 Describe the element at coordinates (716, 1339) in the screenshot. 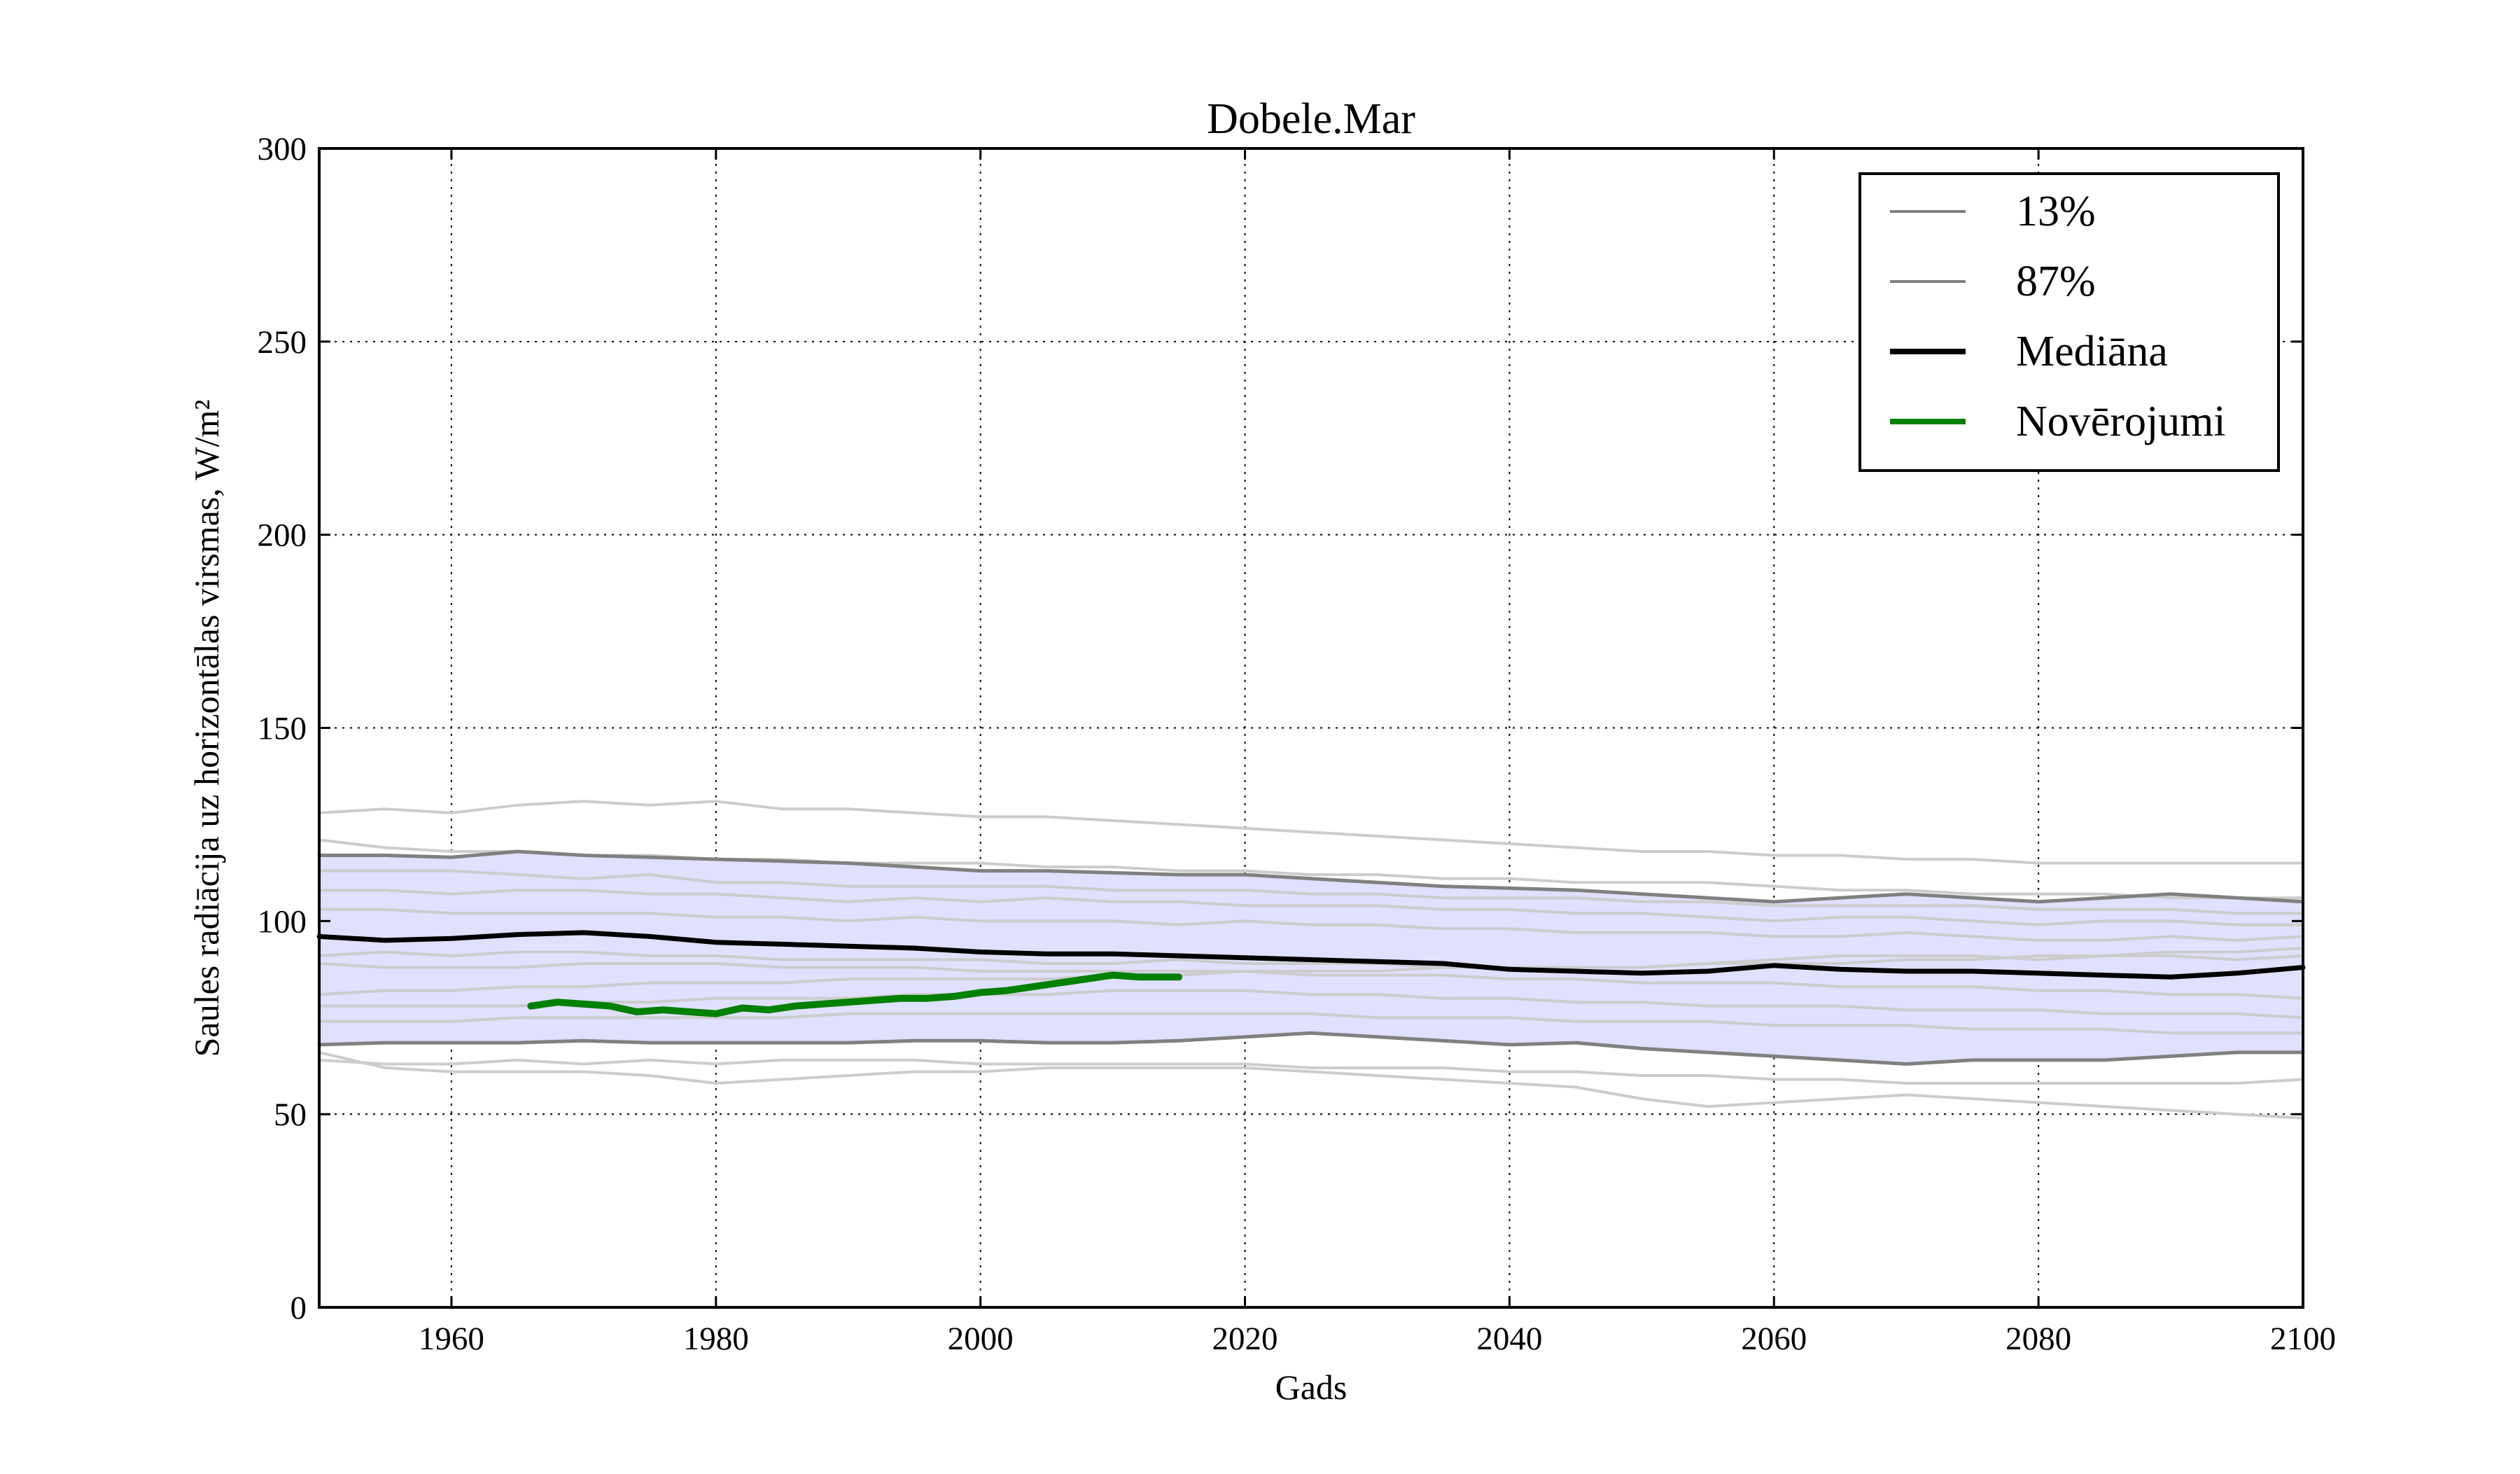

I see `x-tick-label: 1980` at that location.